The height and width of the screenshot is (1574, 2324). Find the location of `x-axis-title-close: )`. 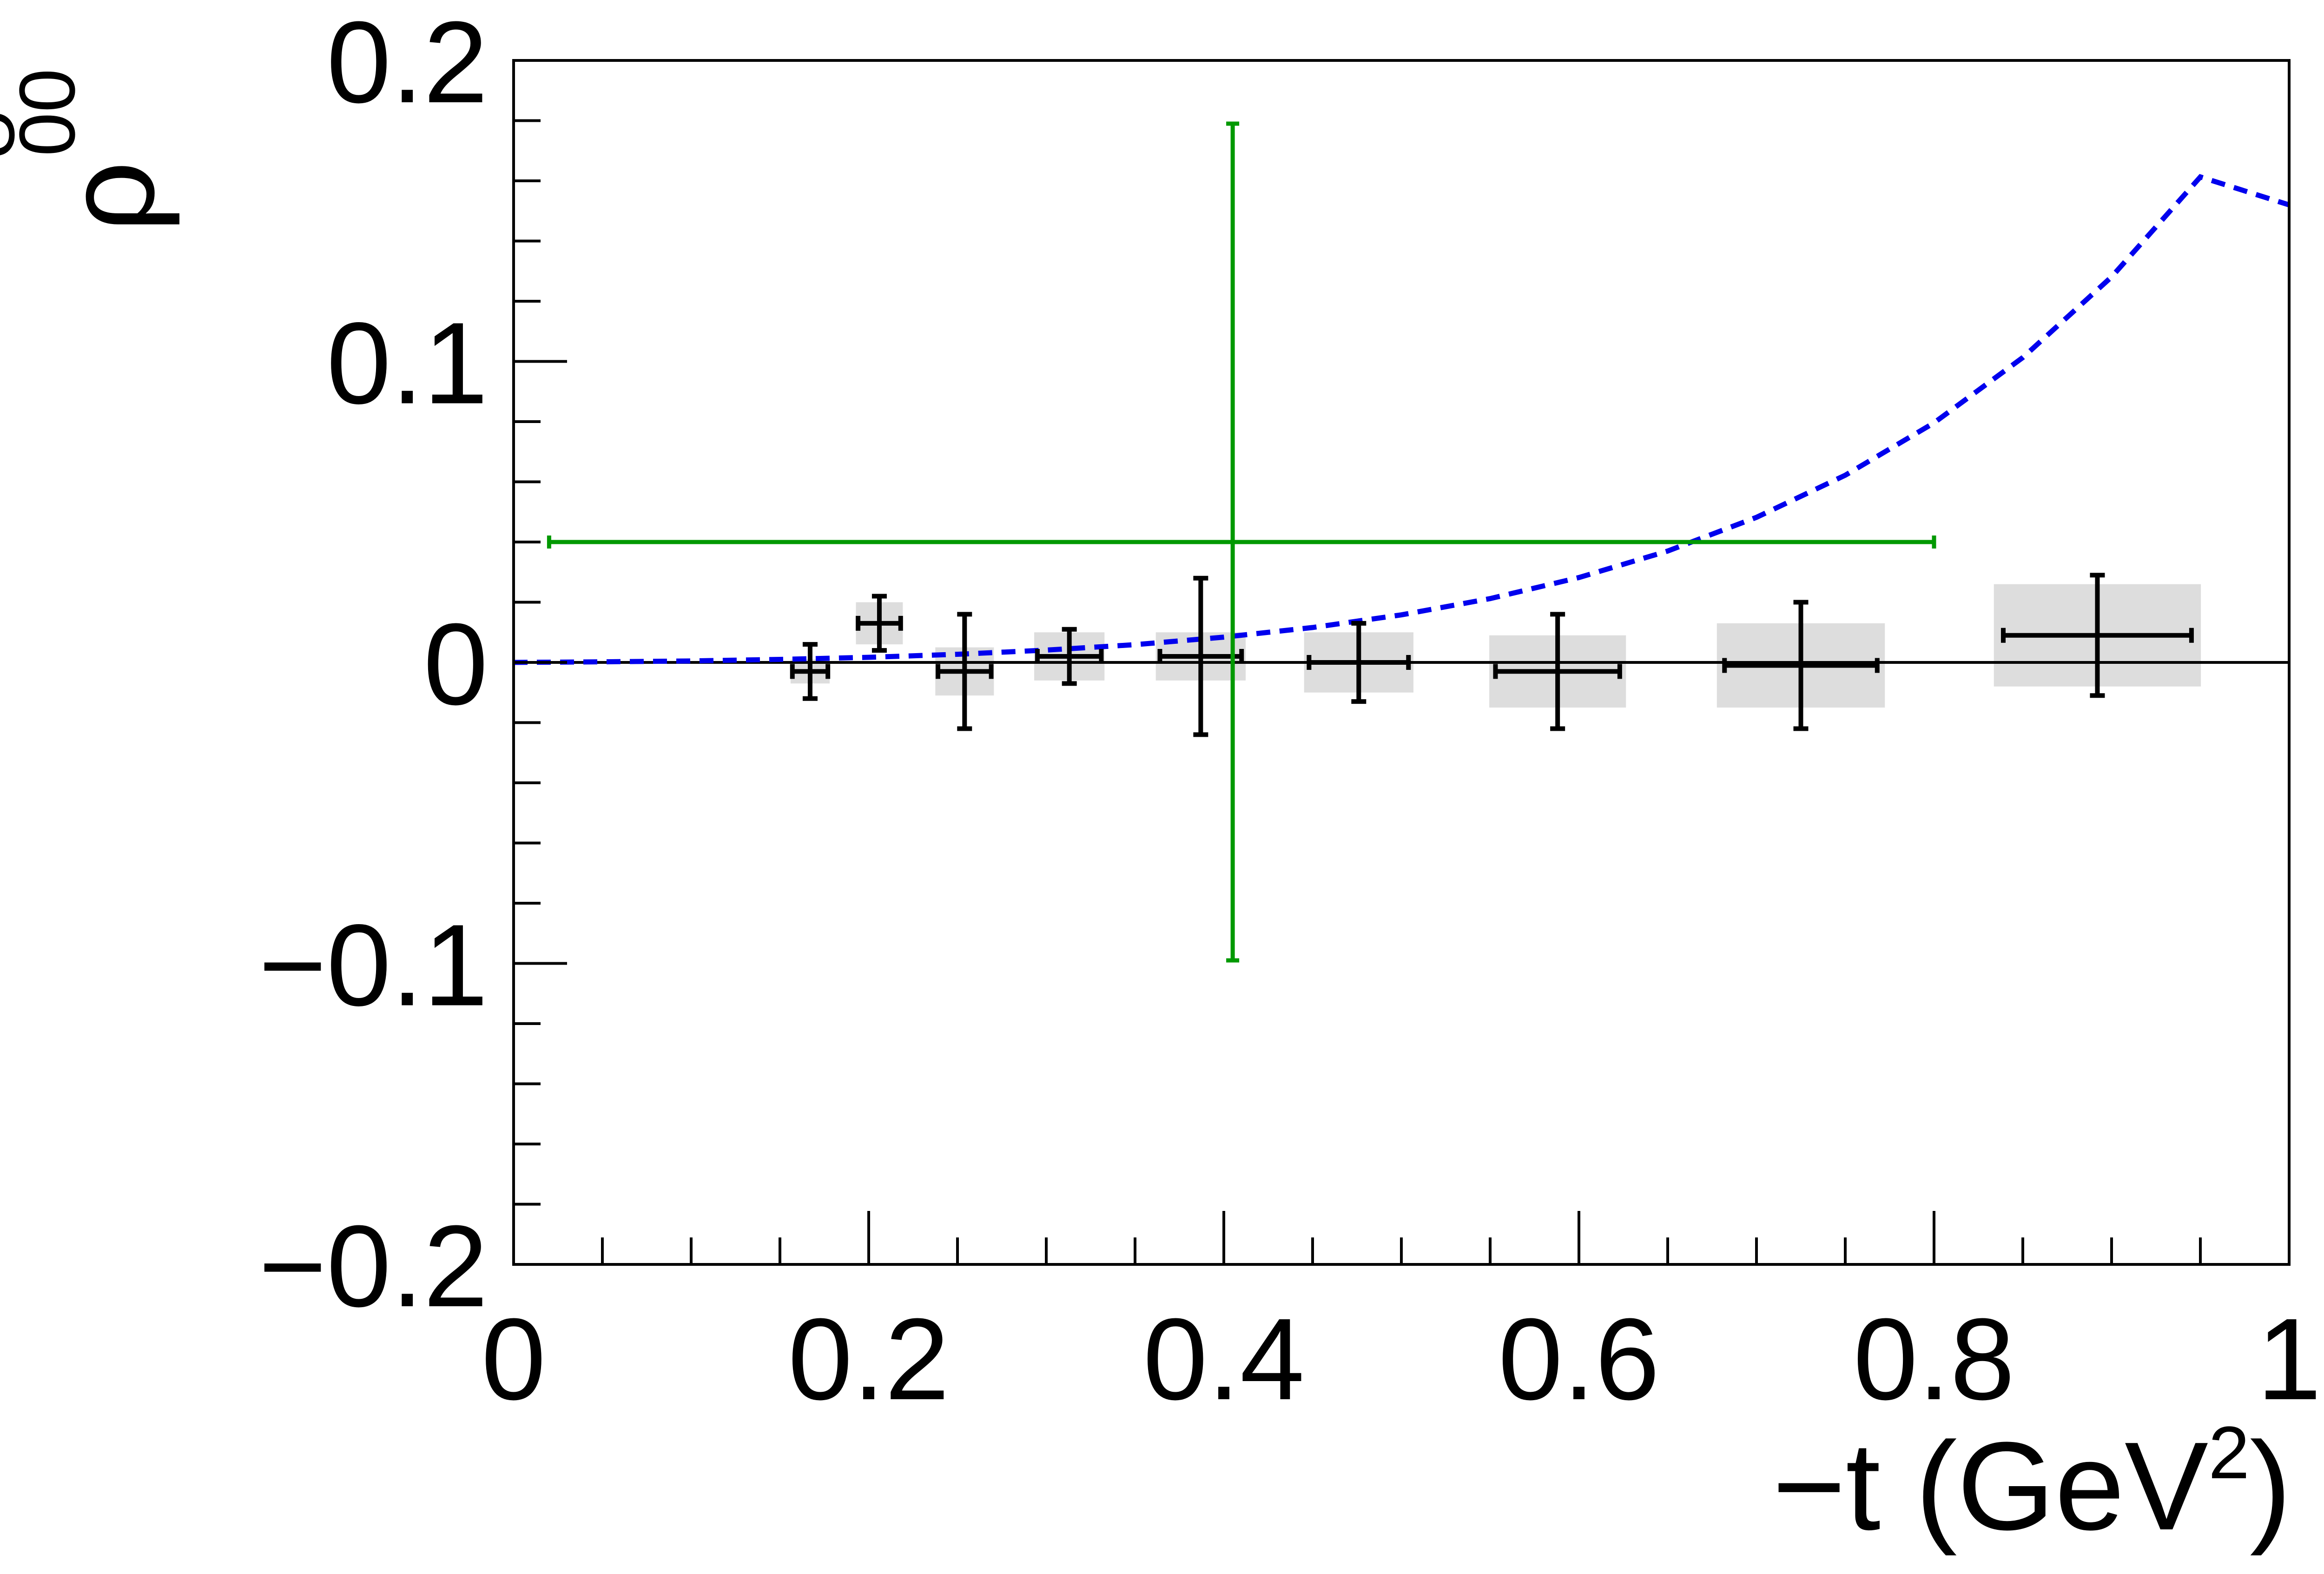

x-axis-title-close: ) is located at coordinates (2270, 1486).